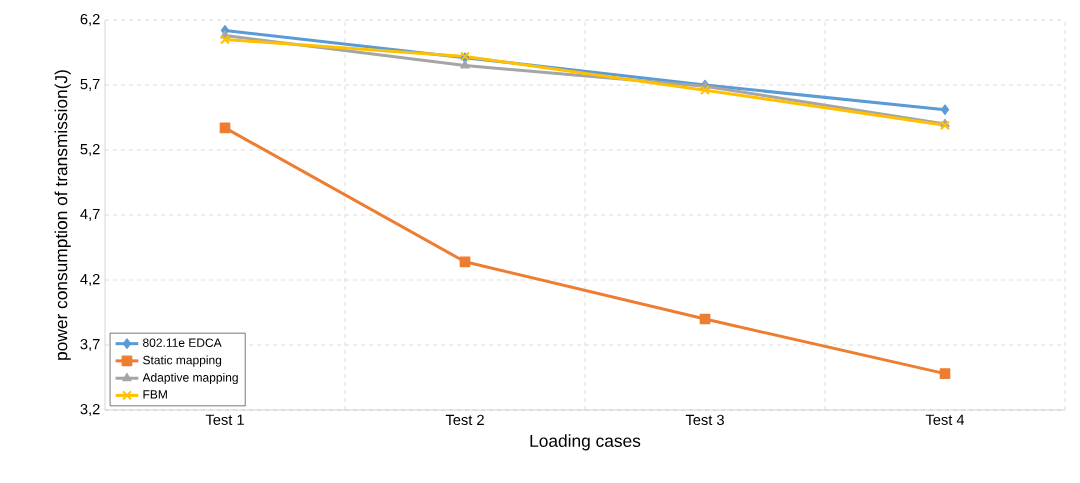 The height and width of the screenshot is (483, 1080). What do you see at coordinates (182, 342) in the screenshot?
I see `legend-label: 802.11e EDCA` at bounding box center [182, 342].